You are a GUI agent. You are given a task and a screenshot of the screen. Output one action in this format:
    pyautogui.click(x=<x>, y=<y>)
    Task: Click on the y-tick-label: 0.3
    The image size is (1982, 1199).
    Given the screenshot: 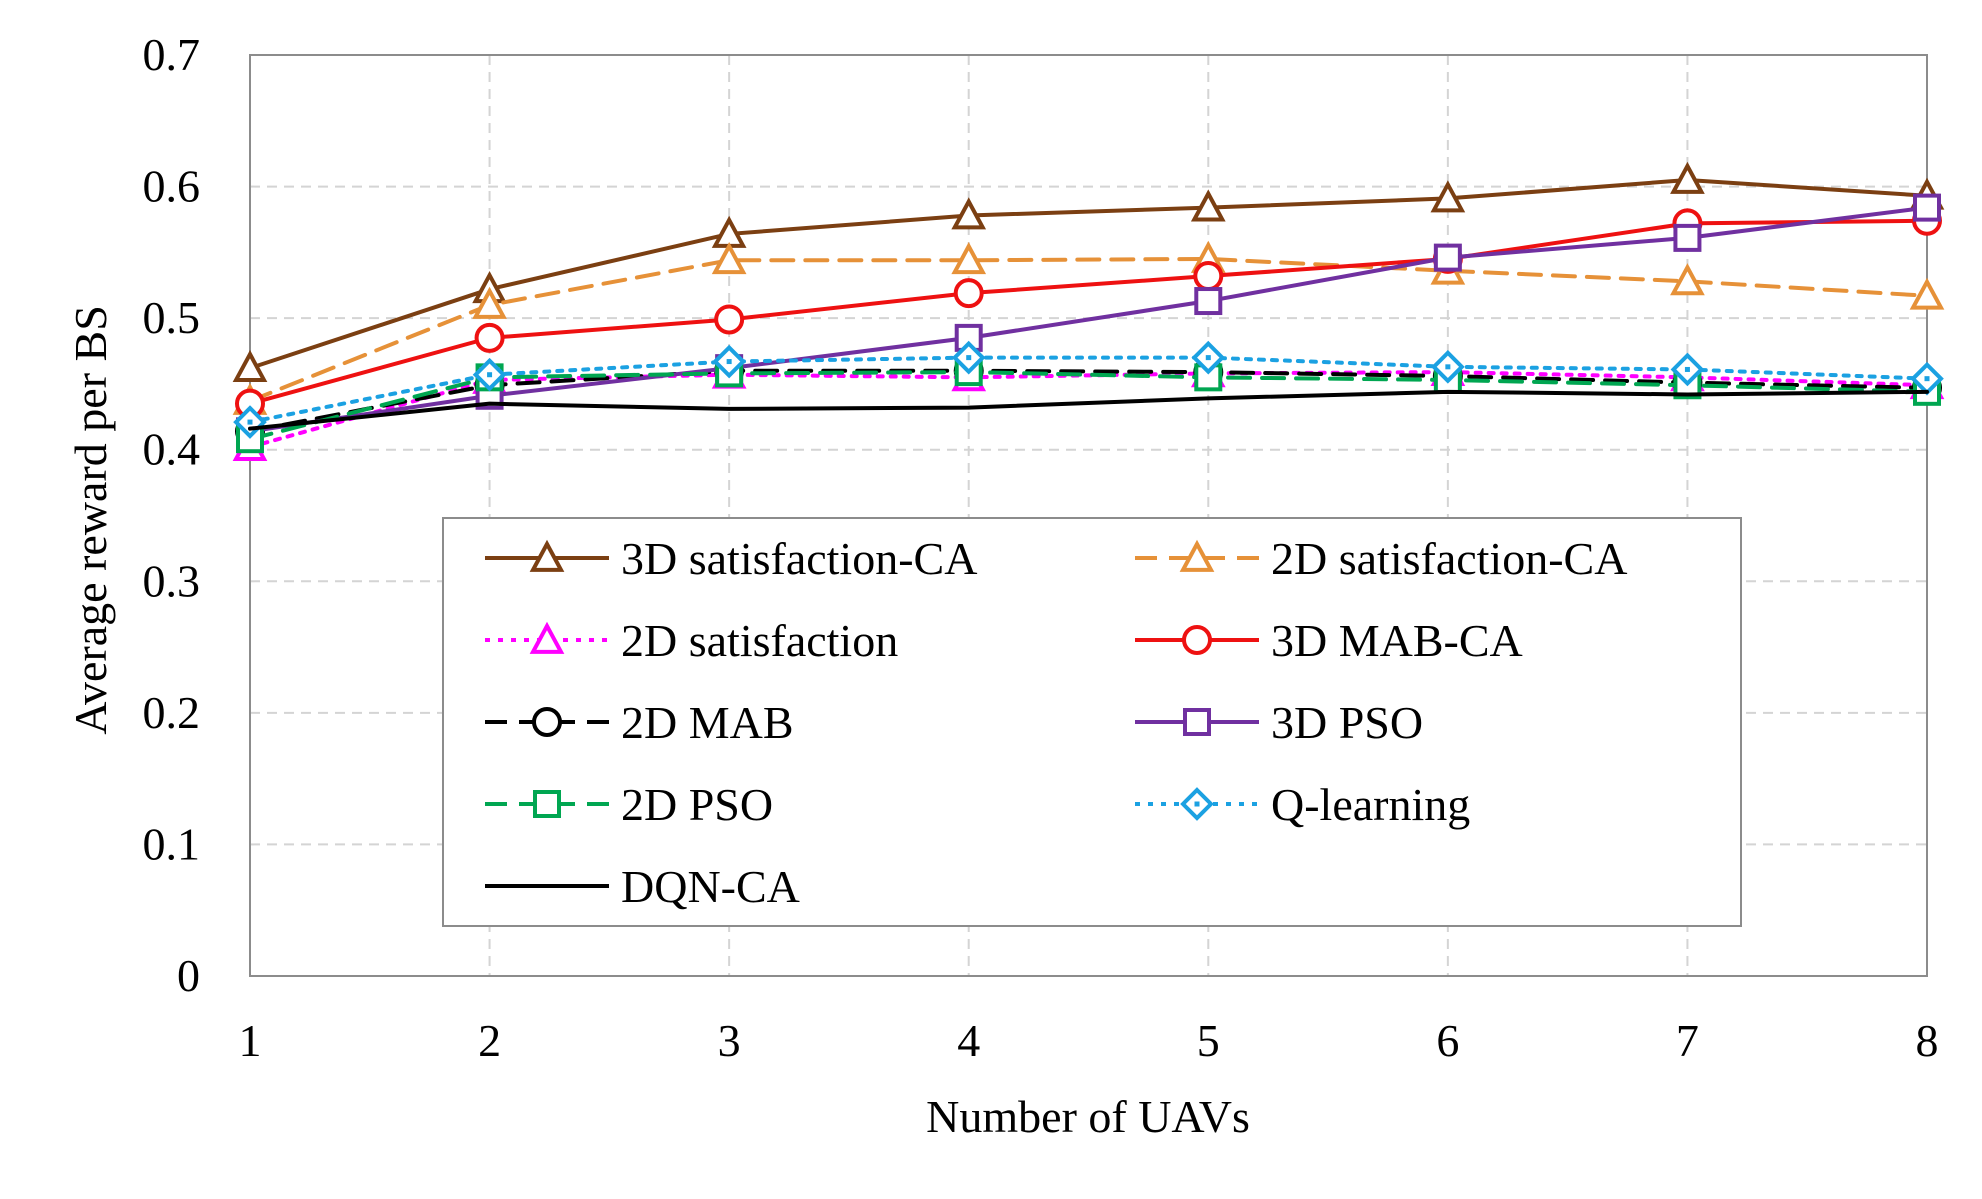 What is the action you would take?
    pyautogui.click(x=172, y=580)
    